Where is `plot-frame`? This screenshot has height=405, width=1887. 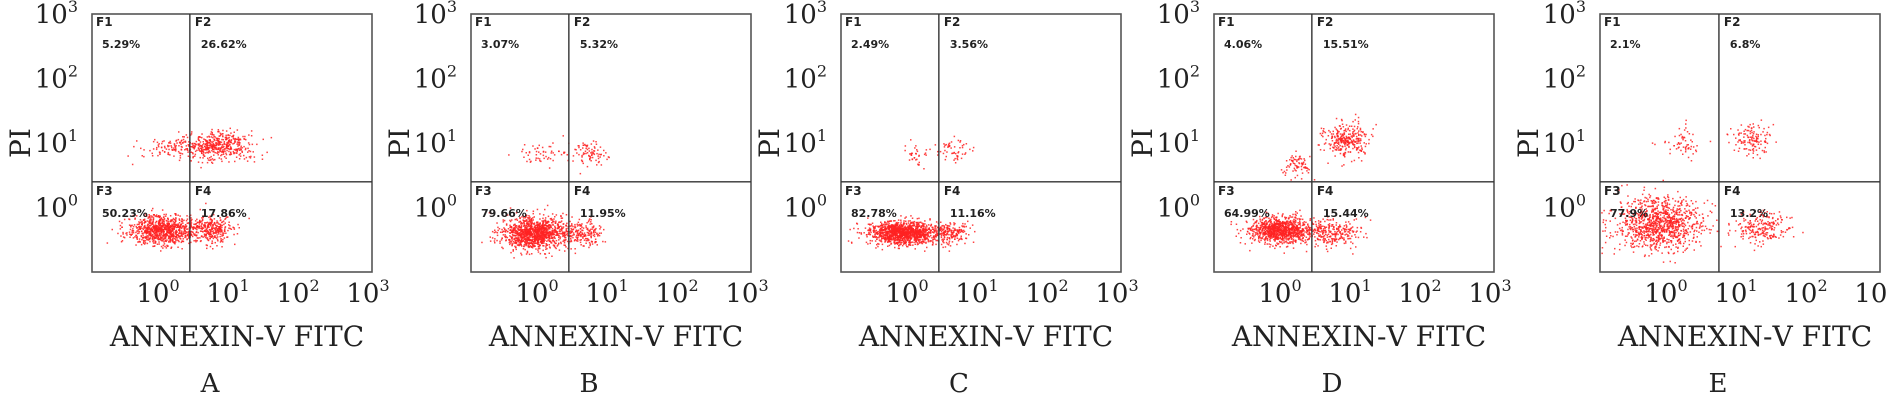
plot-frame is located at coordinates (611, 143).